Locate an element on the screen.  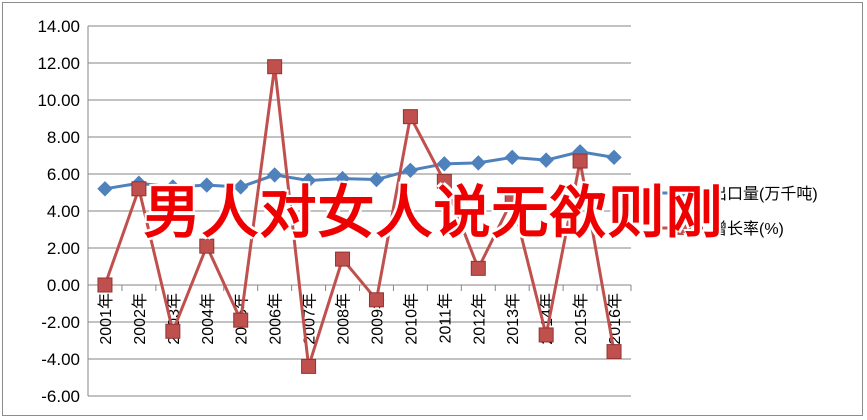
x-tick-label: 2006年 is located at coordinates (276, 319).